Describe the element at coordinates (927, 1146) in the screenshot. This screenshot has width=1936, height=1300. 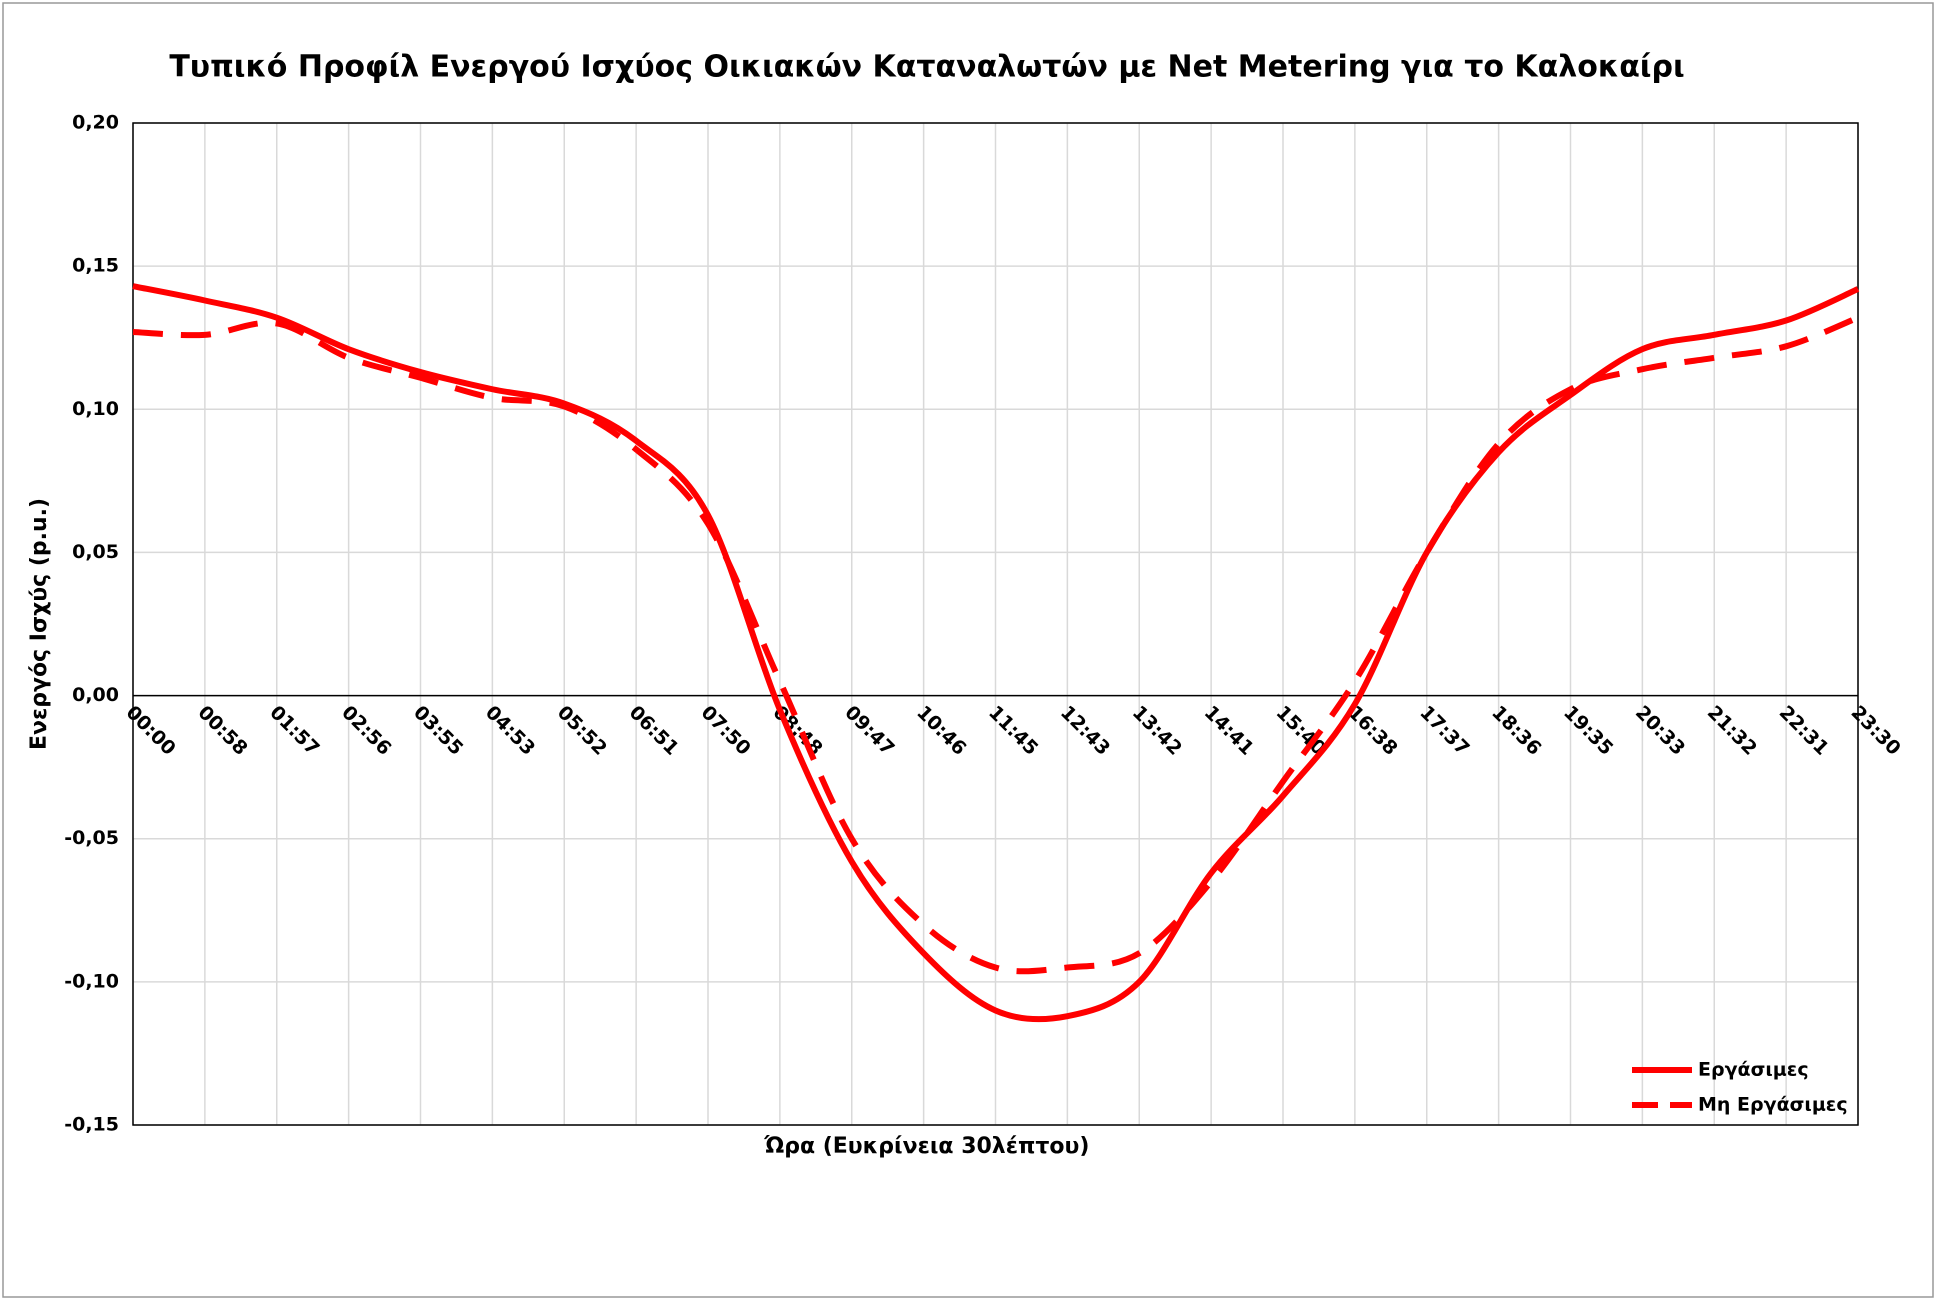
I see `x-axis-label: Ώρα (Ευκρίνεια 30λέπτου)` at that location.